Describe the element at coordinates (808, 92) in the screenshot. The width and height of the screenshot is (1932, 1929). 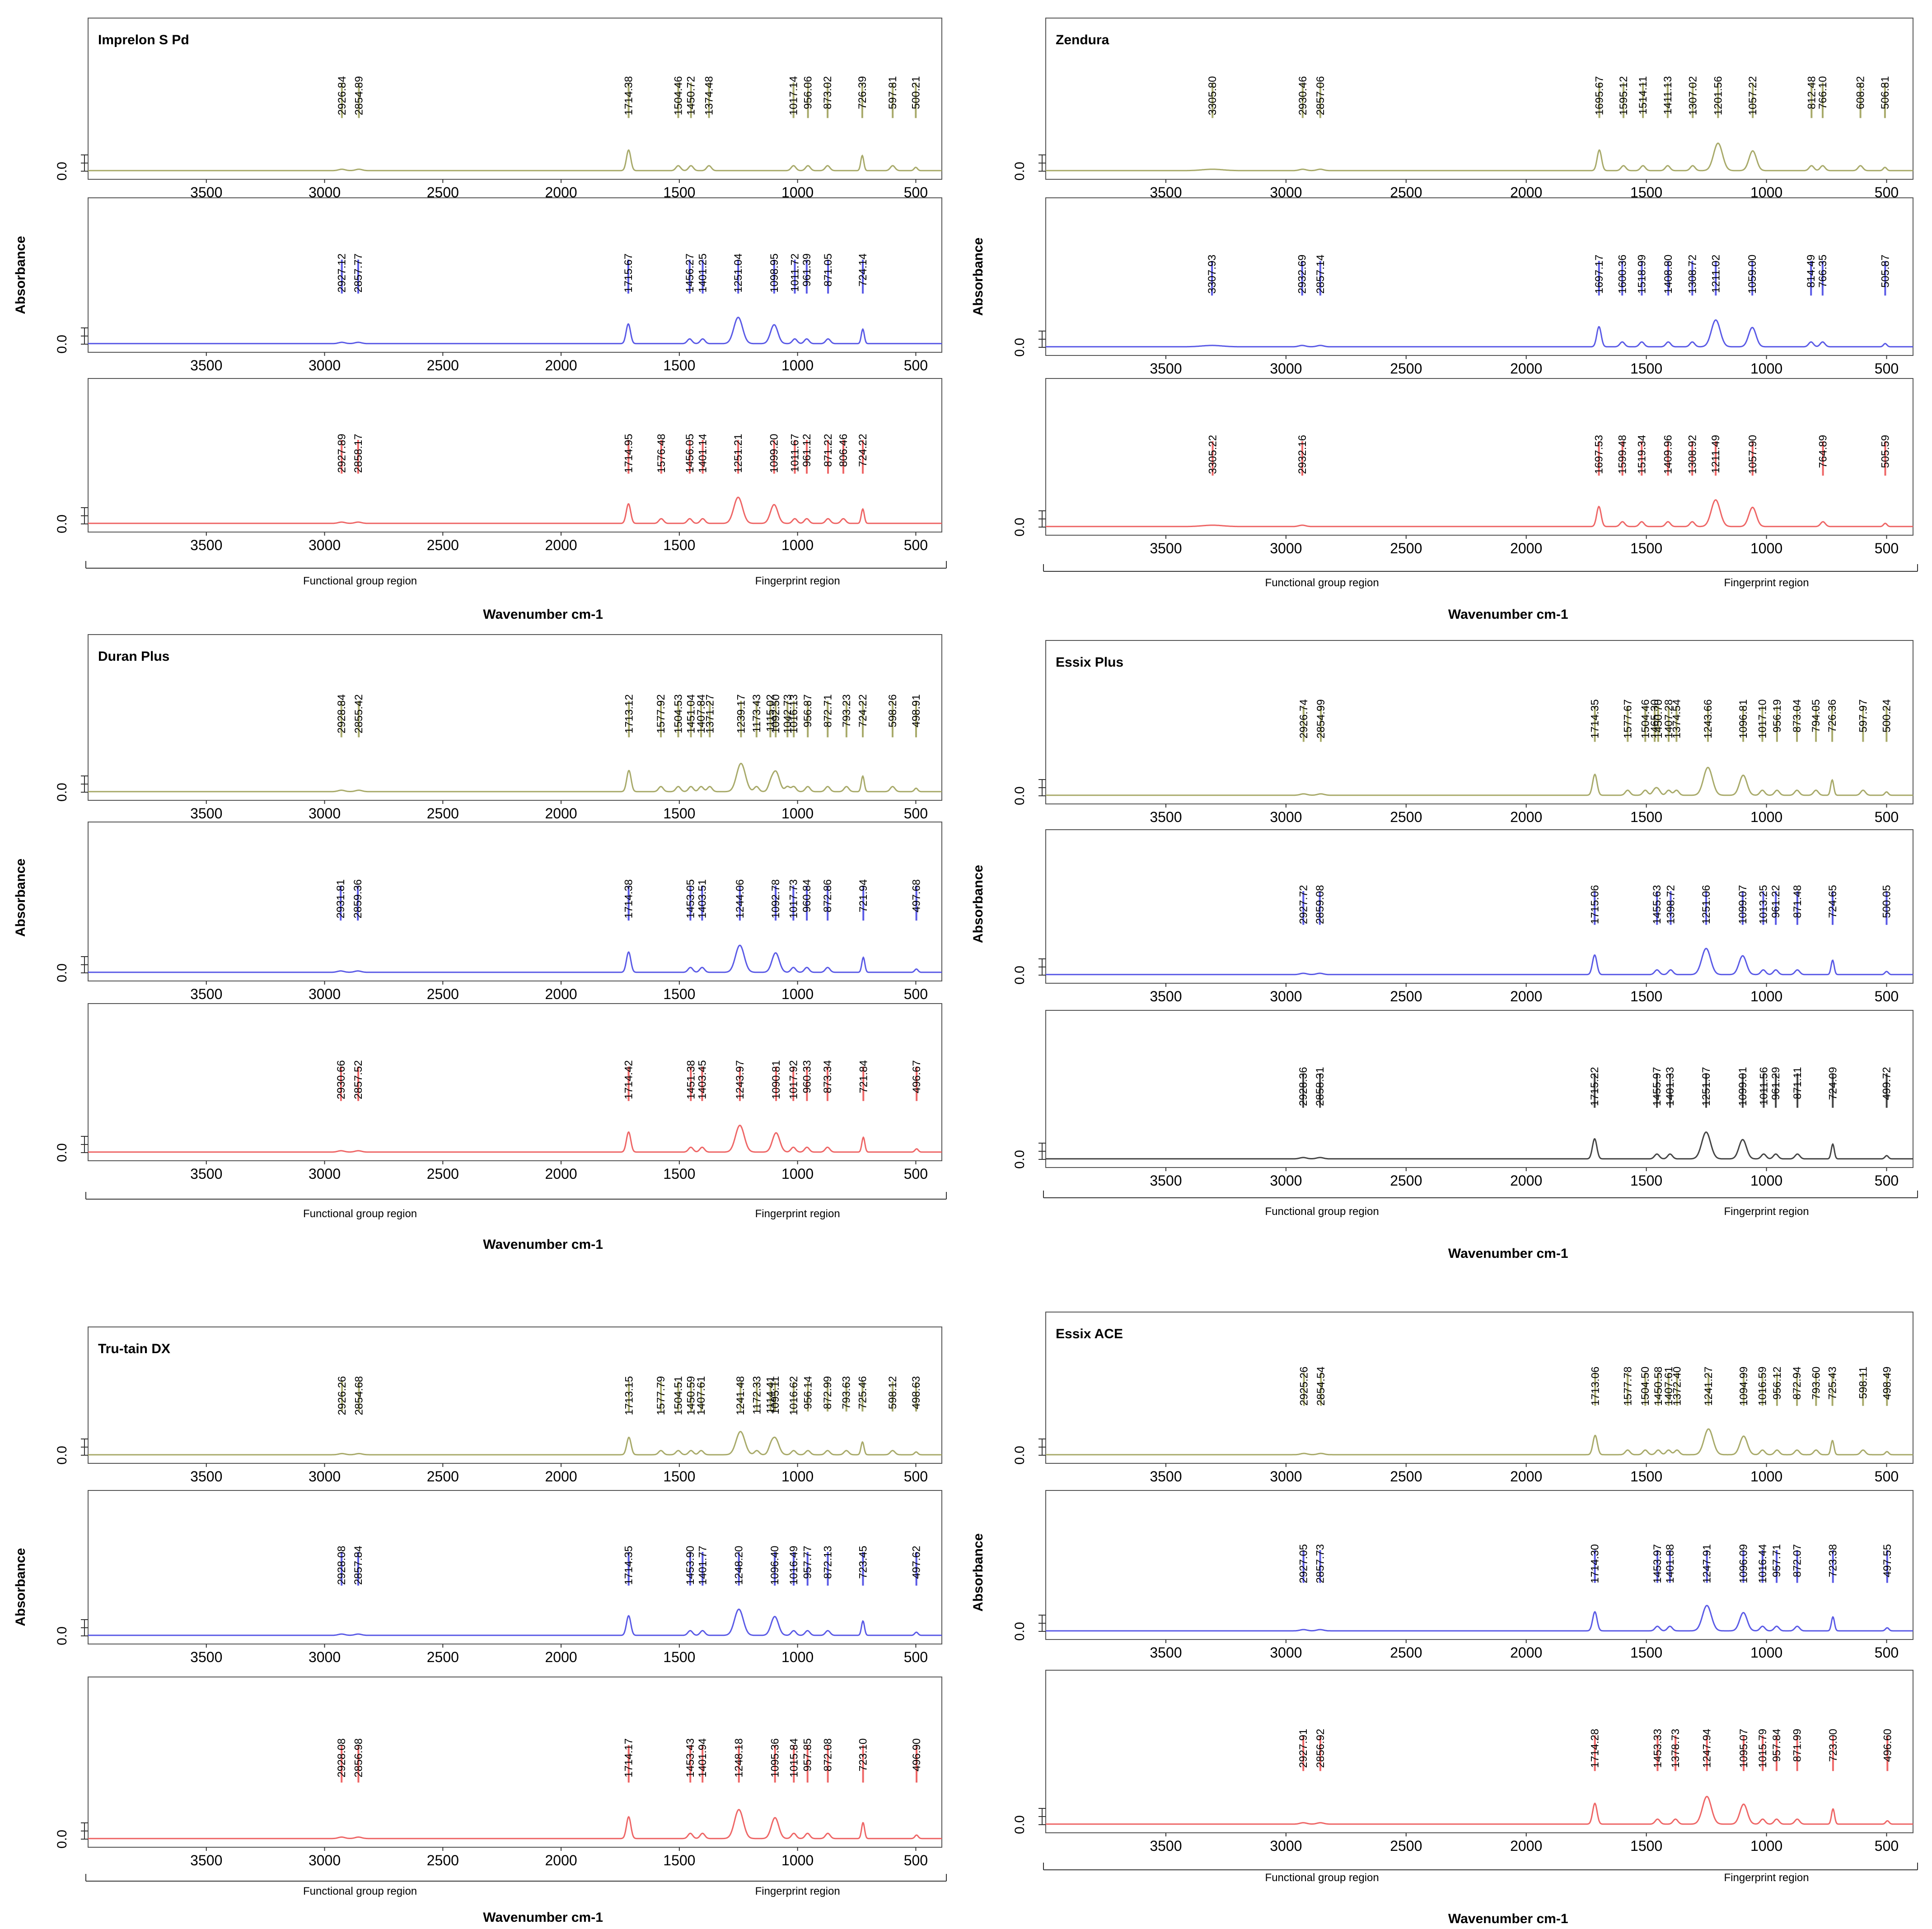
I see `peak-label: 956.06` at that location.